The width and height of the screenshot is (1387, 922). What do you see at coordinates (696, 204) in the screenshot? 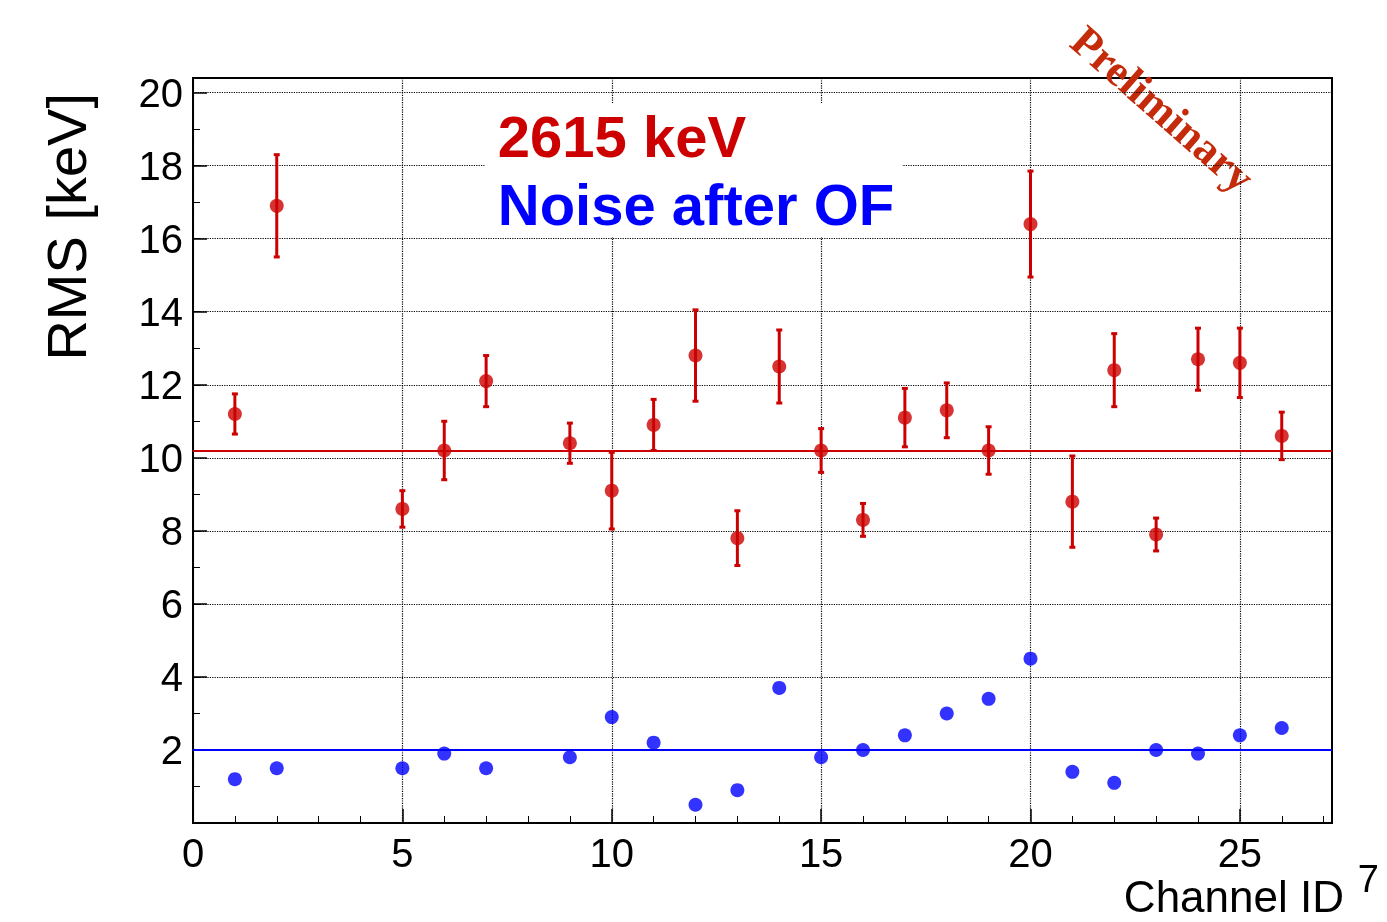
I see `text: Noise after OF` at bounding box center [696, 204].